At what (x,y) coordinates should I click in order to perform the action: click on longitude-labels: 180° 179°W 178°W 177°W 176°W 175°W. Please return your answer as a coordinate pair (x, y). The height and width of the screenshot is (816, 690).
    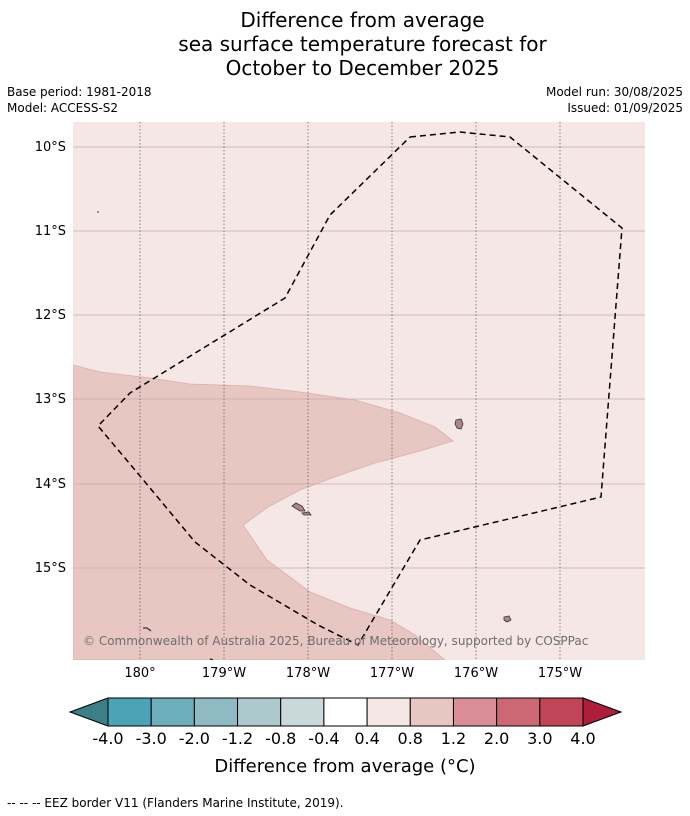
    Looking at the image, I should click on (353, 673).